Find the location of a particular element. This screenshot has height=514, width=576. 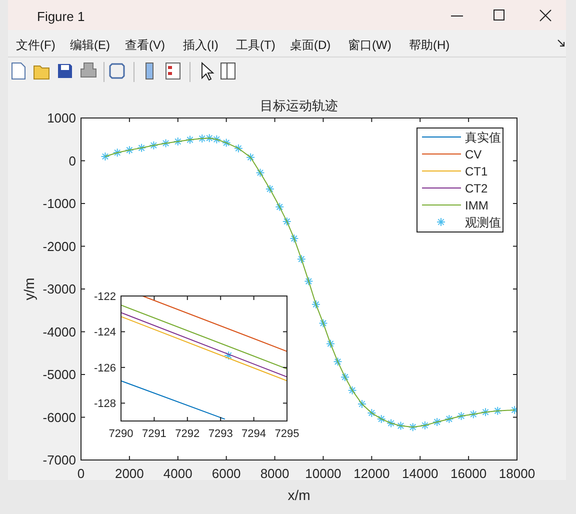

text: 窗口(W) is located at coordinates (370, 45).